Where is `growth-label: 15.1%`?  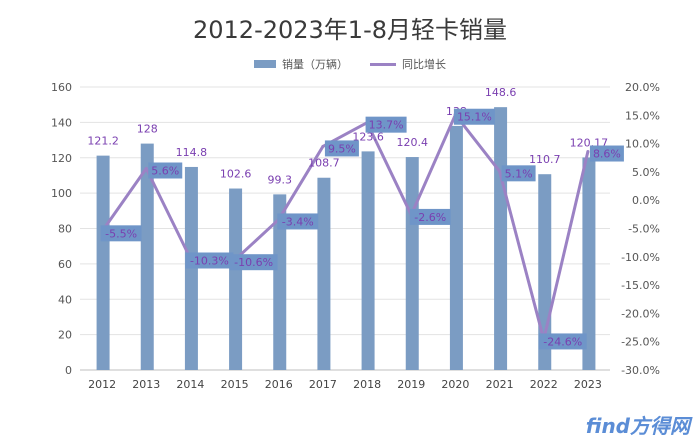 growth-label: 15.1% is located at coordinates (474, 117).